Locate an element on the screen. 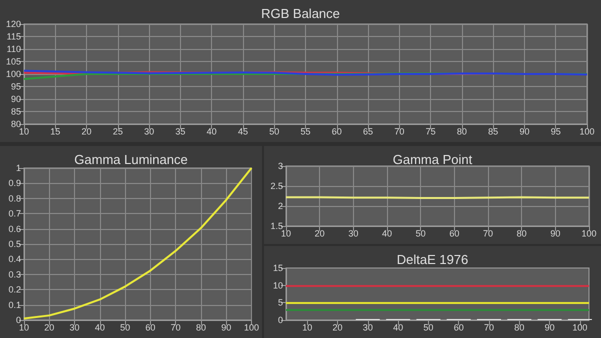 The image size is (601, 338). y-tick-label: 105 is located at coordinates (13, 61).